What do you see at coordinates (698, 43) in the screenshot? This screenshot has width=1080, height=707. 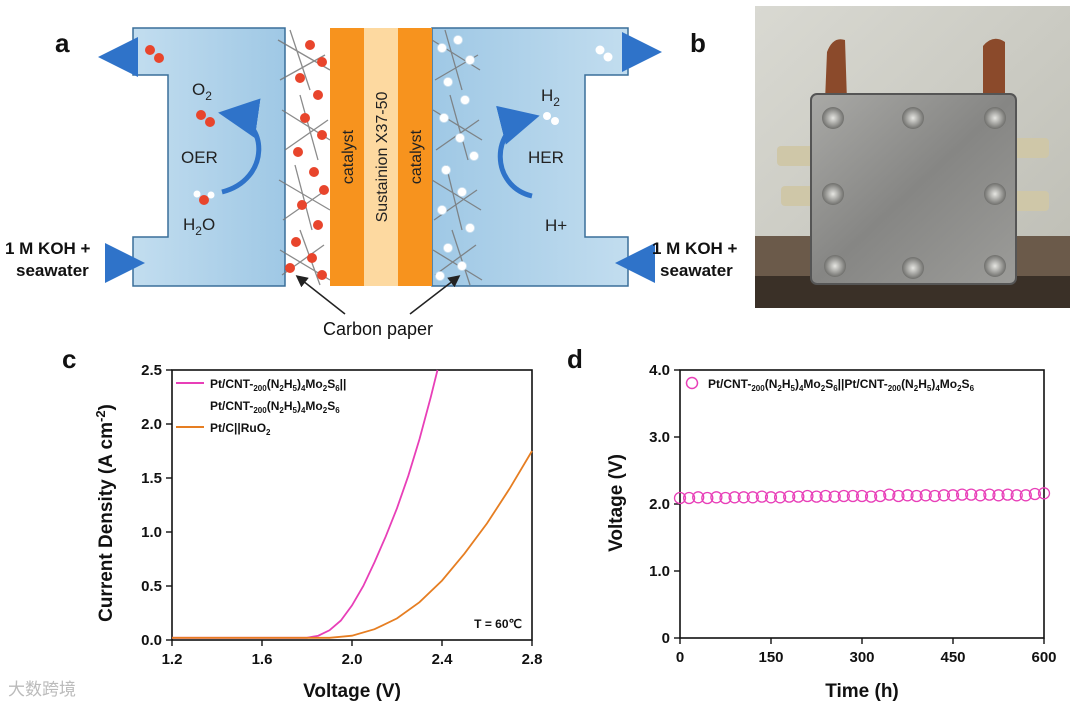 I see `panel-label-b: b` at bounding box center [698, 43].